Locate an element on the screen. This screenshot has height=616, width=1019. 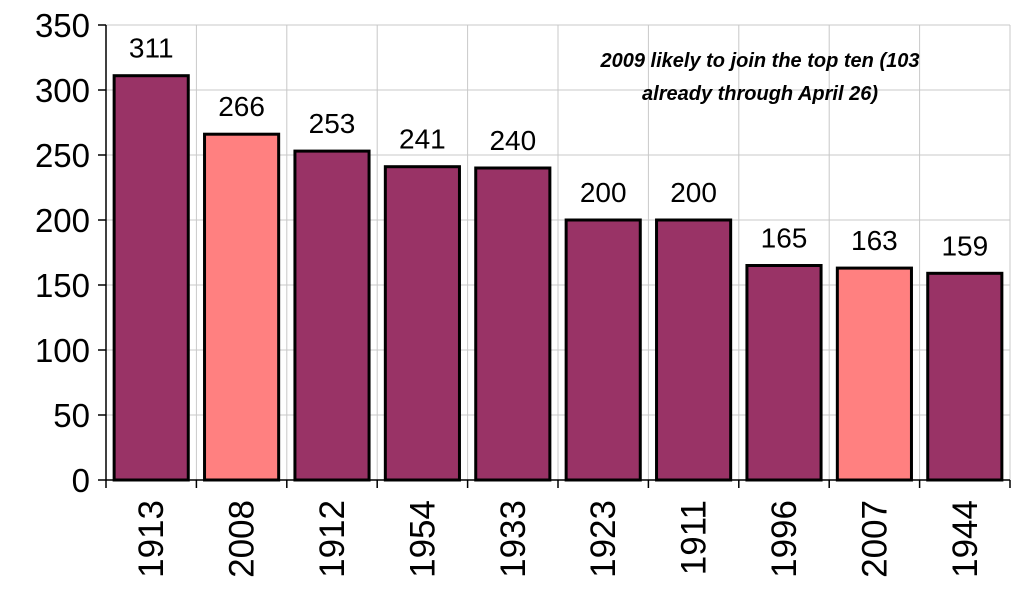
y-tick-label: 200 is located at coordinates (62, 220).